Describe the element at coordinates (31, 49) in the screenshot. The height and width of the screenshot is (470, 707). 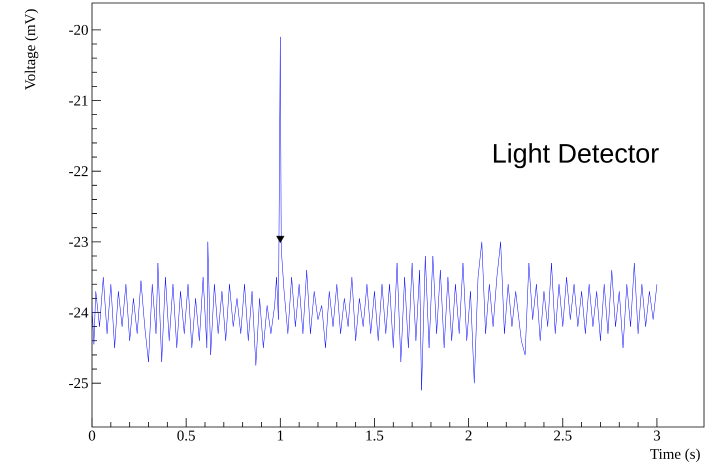
I see `y-axis-title: Voltage (mV)` at that location.